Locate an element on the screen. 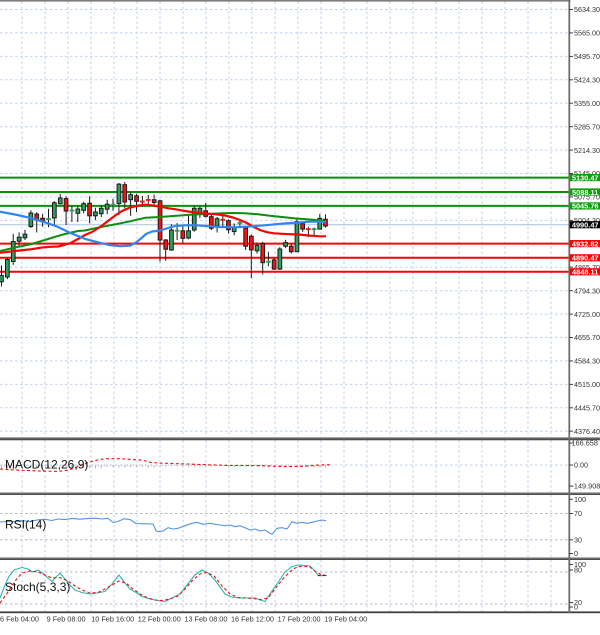 The image size is (600, 635). svg-text: 4890.47 is located at coordinates (585, 258).